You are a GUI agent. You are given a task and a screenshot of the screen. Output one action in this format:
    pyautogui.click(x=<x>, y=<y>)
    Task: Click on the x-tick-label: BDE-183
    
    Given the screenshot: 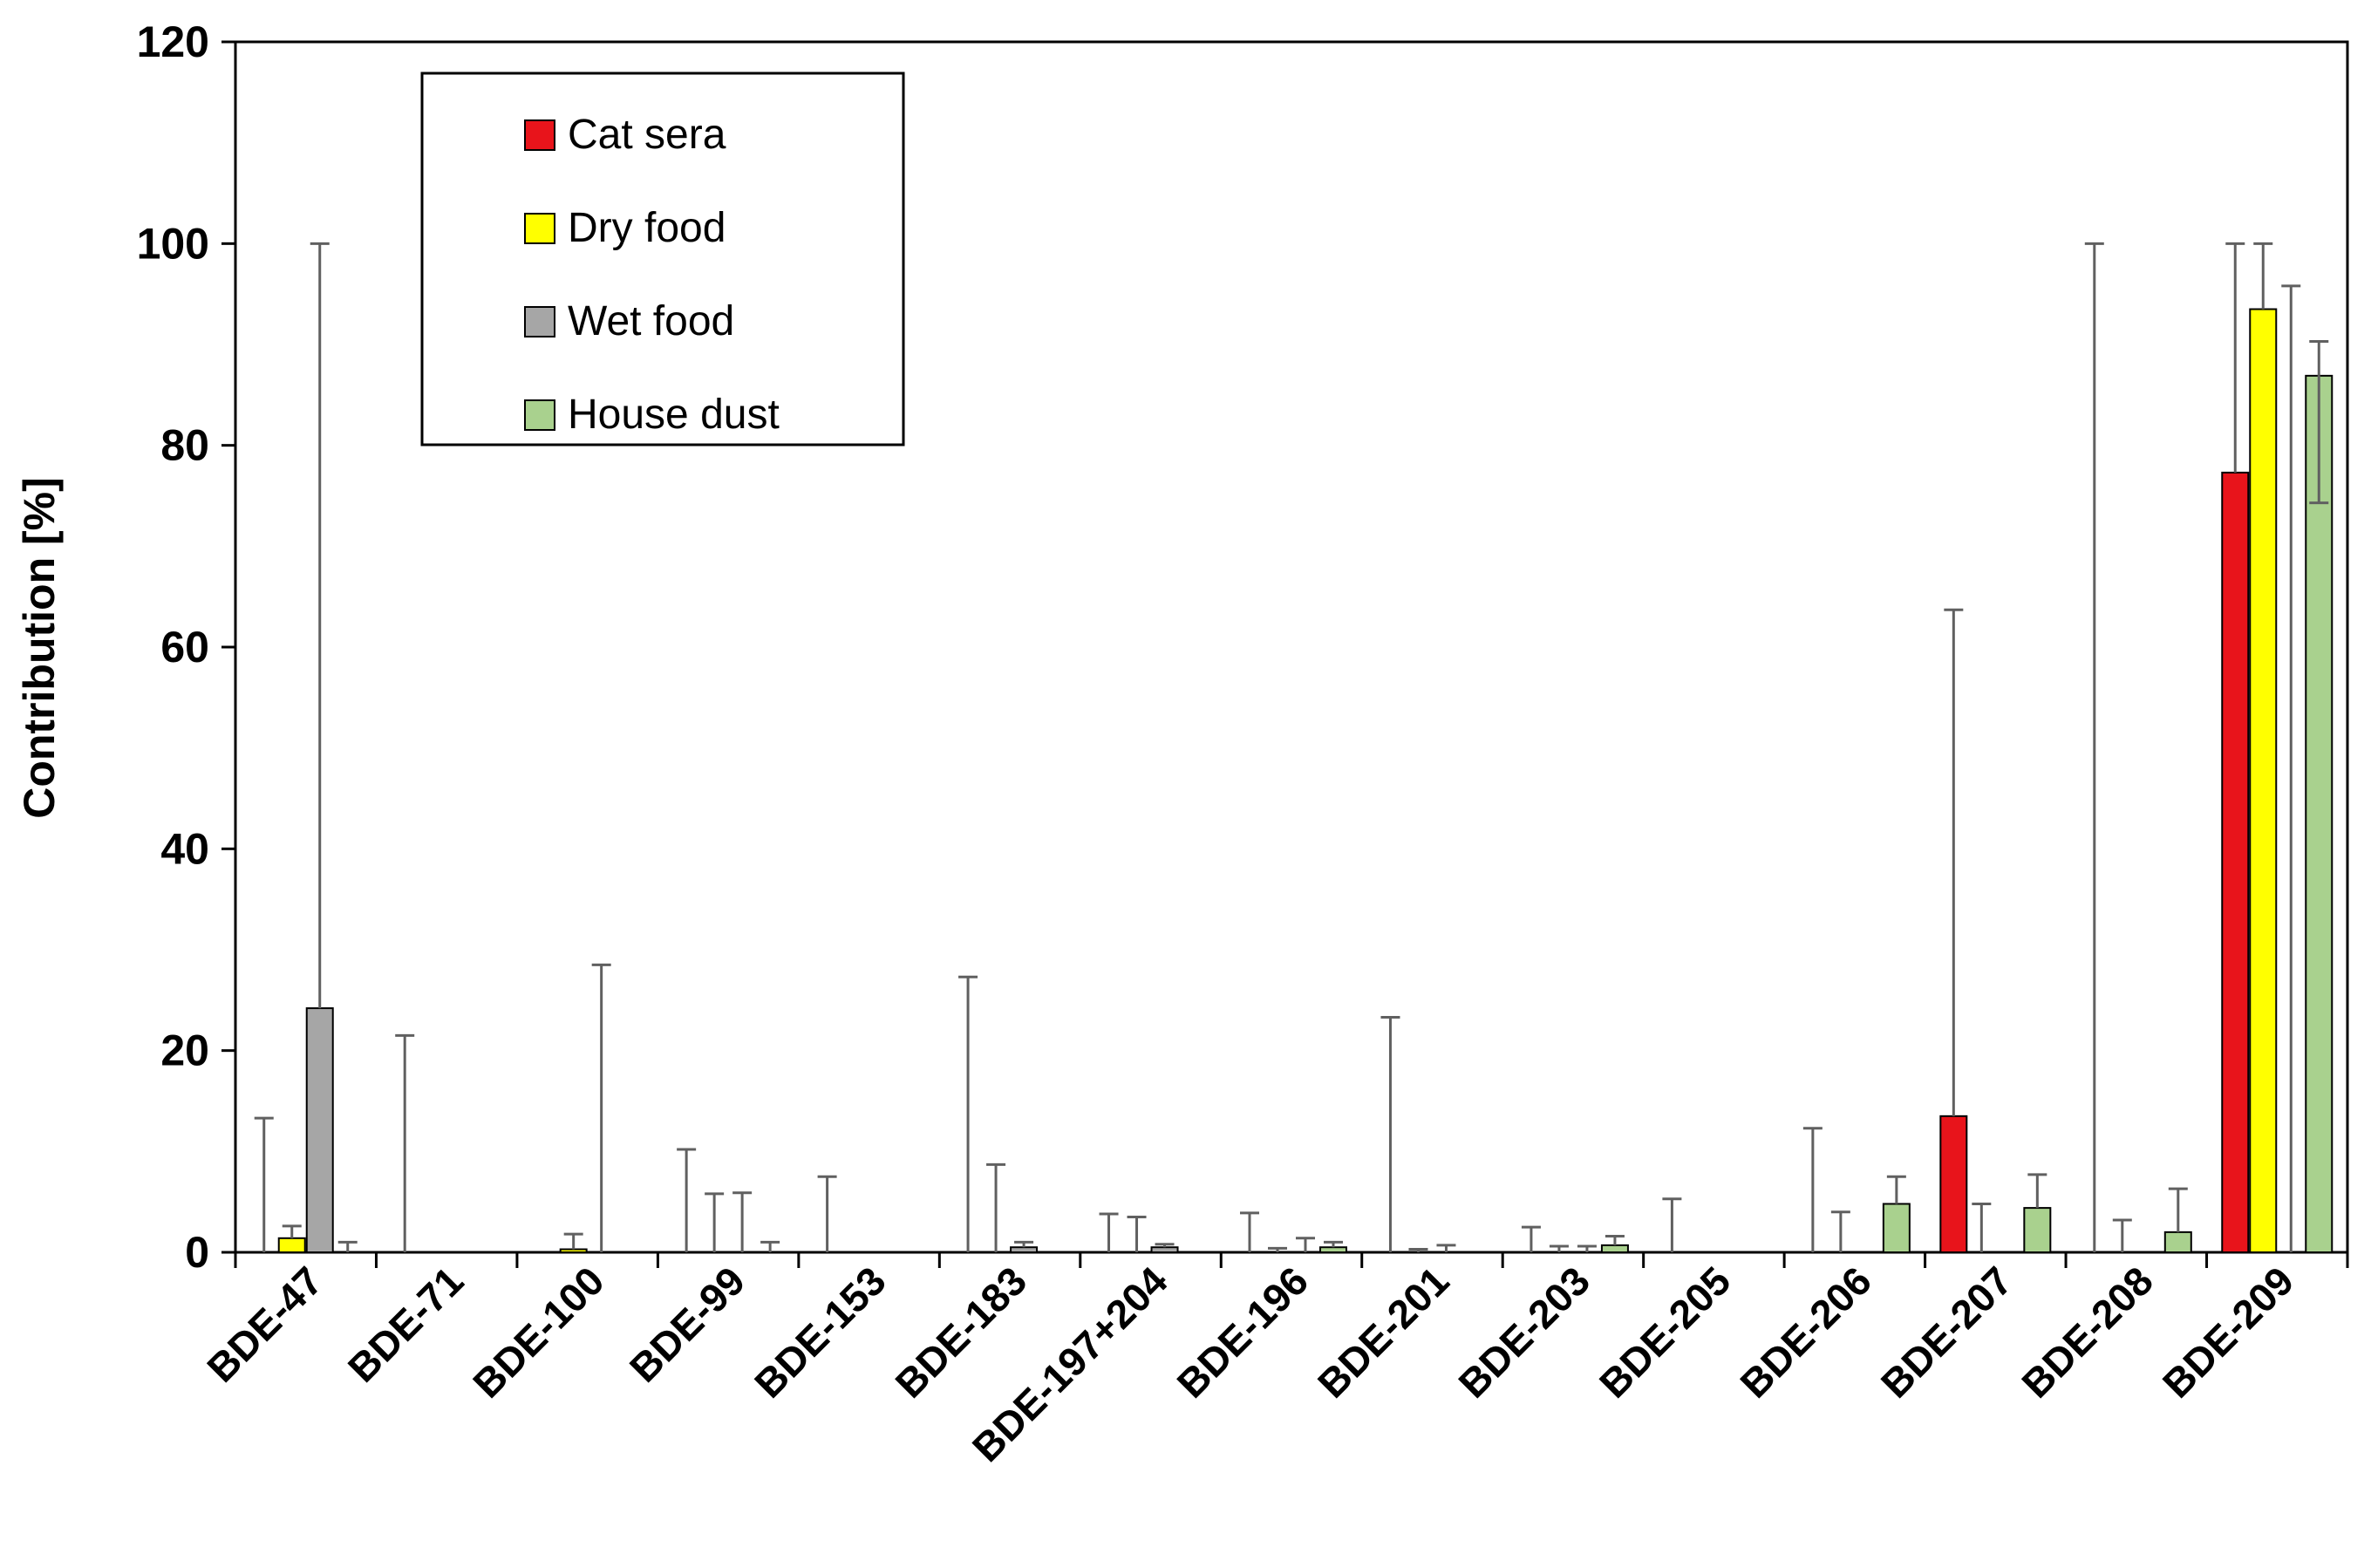 What is the action you would take?
    pyautogui.click(x=961, y=1332)
    